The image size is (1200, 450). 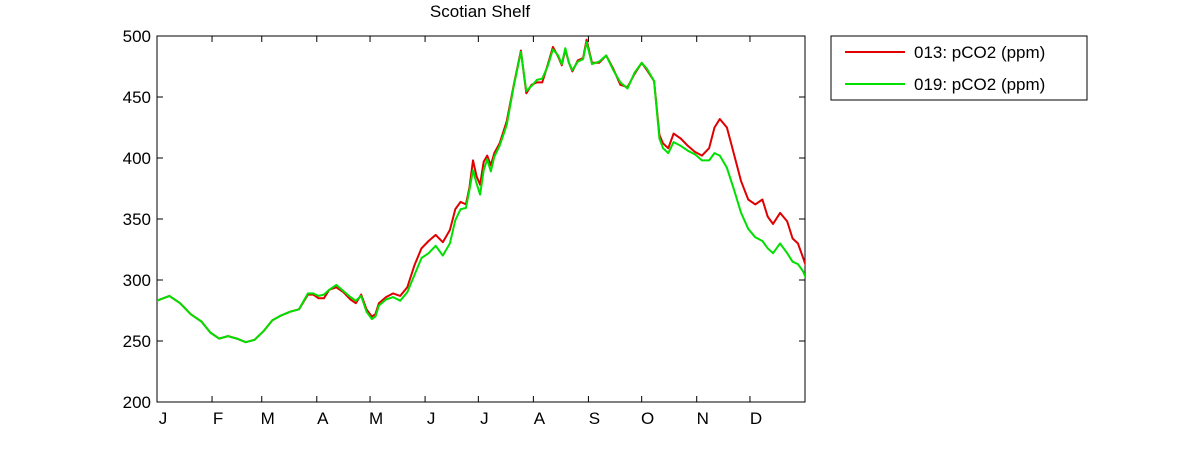 What do you see at coordinates (137, 402) in the screenshot?
I see `y-tick-label: 200` at bounding box center [137, 402].